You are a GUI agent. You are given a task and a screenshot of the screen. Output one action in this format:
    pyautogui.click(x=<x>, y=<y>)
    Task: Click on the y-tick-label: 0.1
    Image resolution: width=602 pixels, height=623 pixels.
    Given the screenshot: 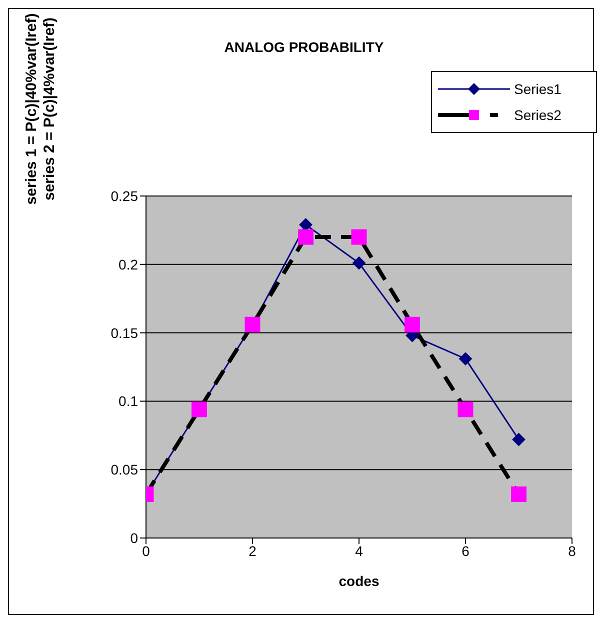 What is the action you would take?
    pyautogui.click(x=128, y=401)
    